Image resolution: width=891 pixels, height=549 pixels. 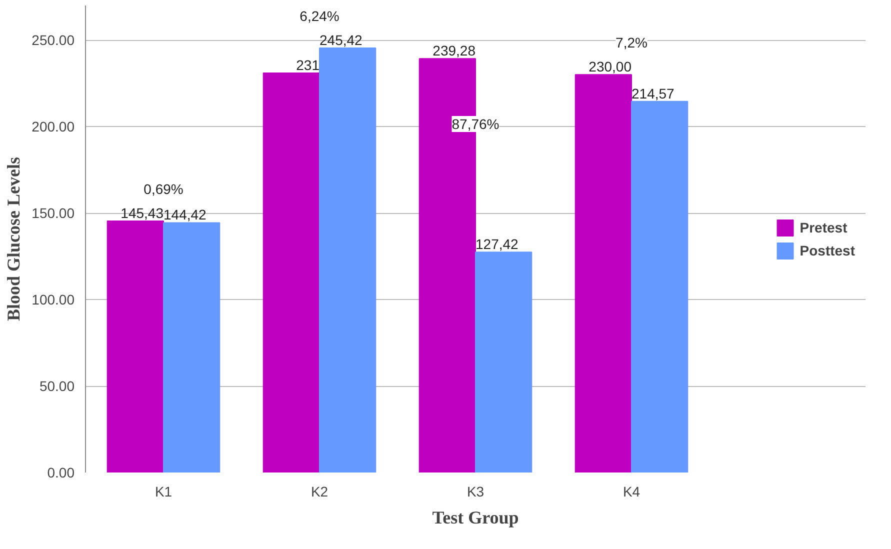 What do you see at coordinates (163, 492) in the screenshot?
I see `x-tick-label: K1` at bounding box center [163, 492].